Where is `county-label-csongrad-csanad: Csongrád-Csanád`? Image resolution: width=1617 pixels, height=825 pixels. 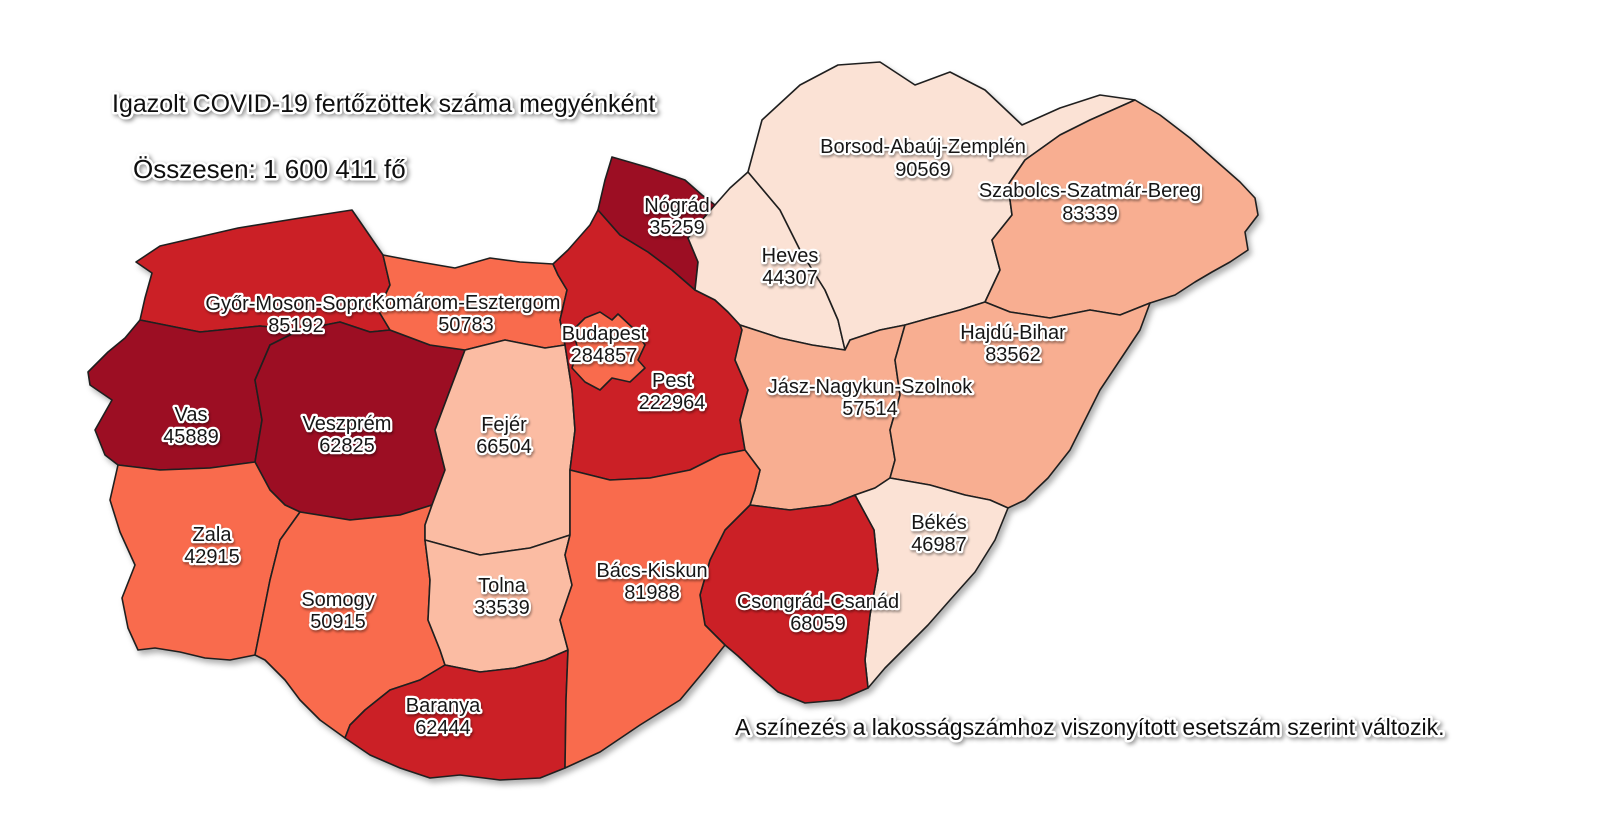
county-label-csongrad-csanad: Csongrád-Csanád is located at coordinates (818, 602).